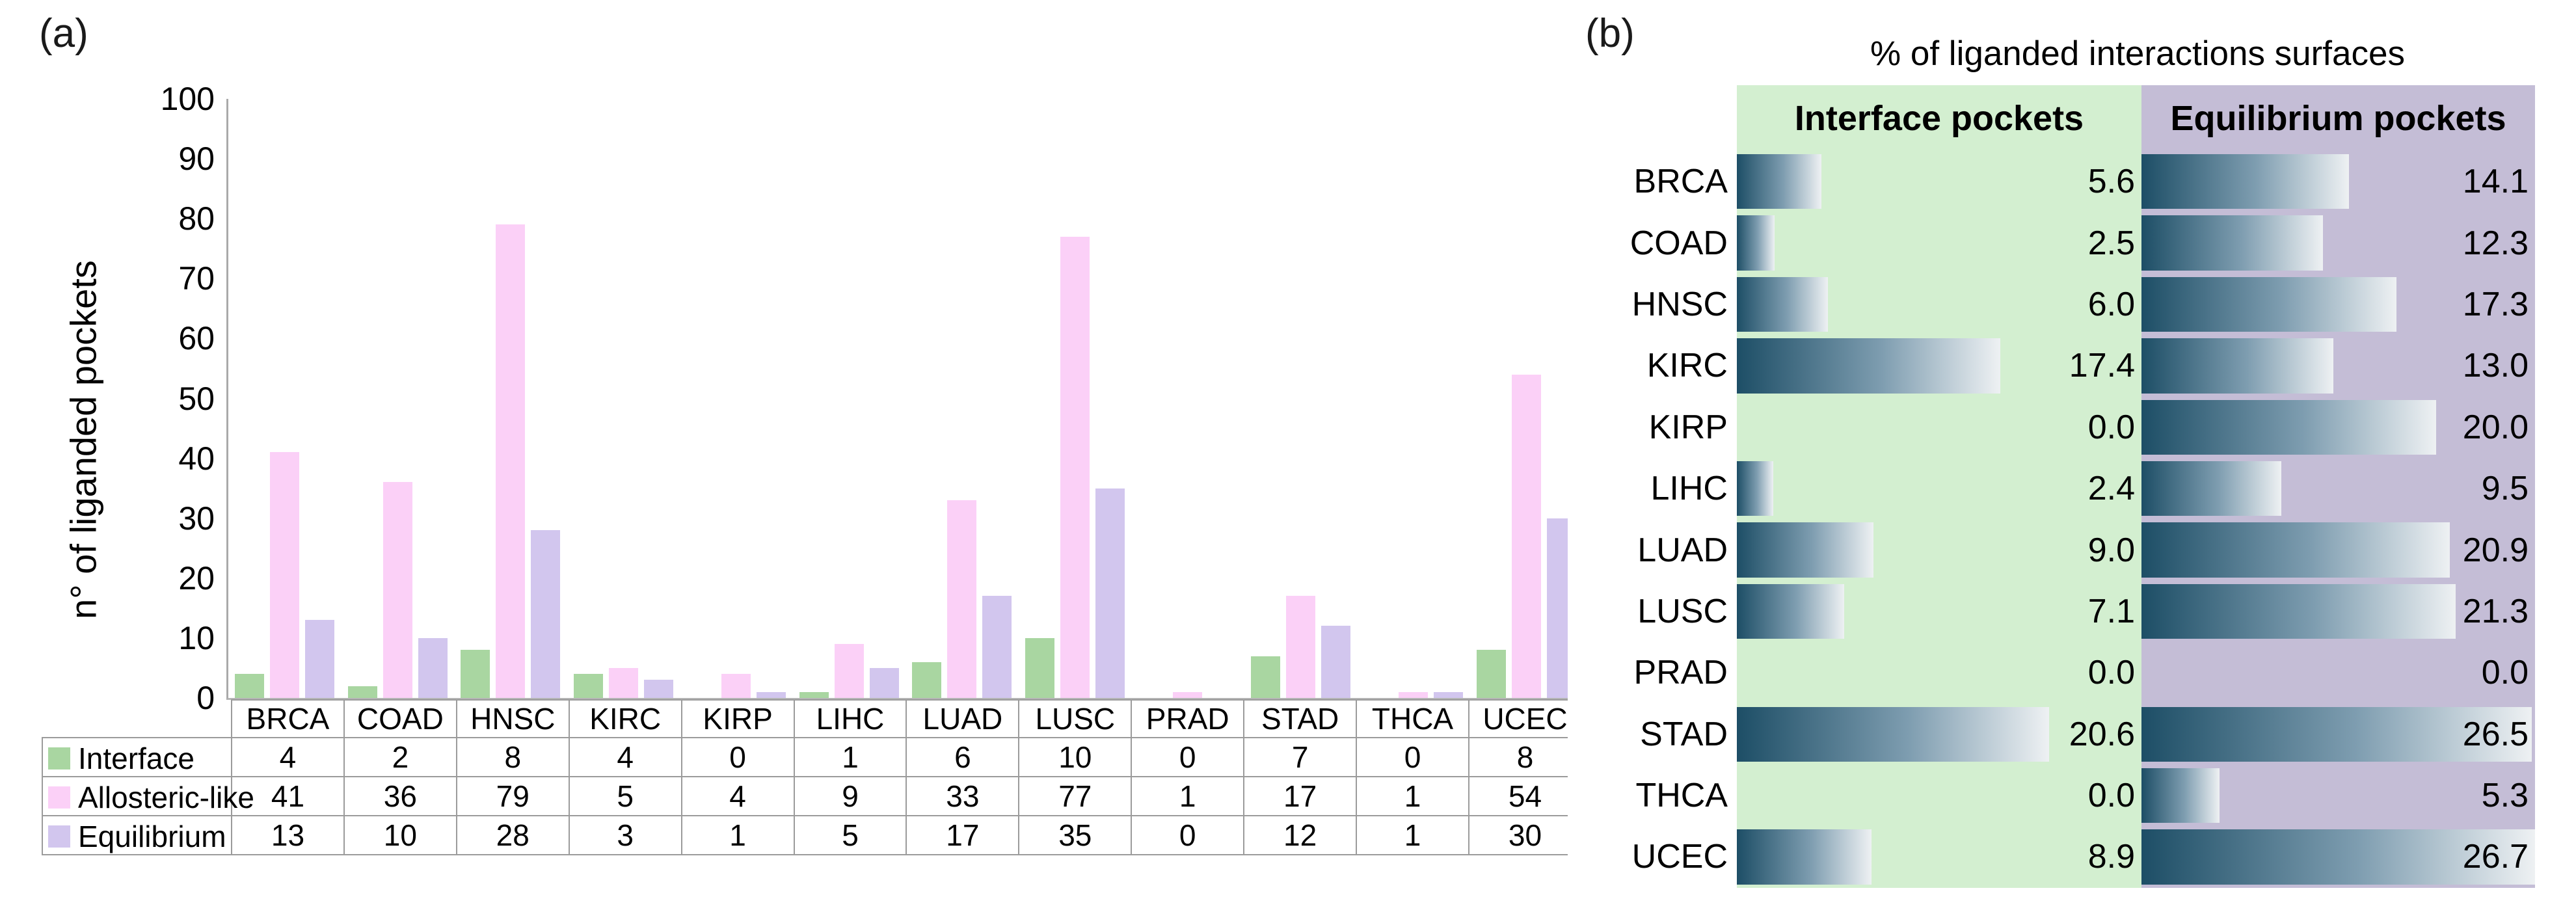 The height and width of the screenshot is (923, 2576). I want to click on equilibrium-cell-thca: 5.3, so click(2338, 795).